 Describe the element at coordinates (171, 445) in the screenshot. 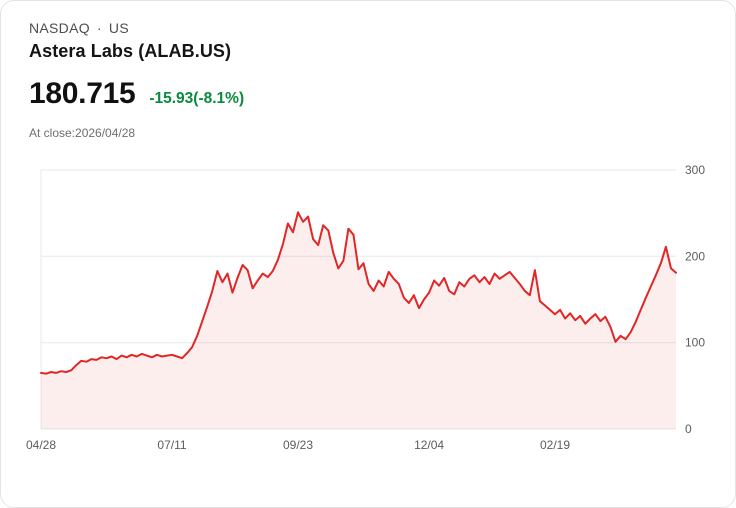

I see `x-axis-tick-label: 07/11` at that location.